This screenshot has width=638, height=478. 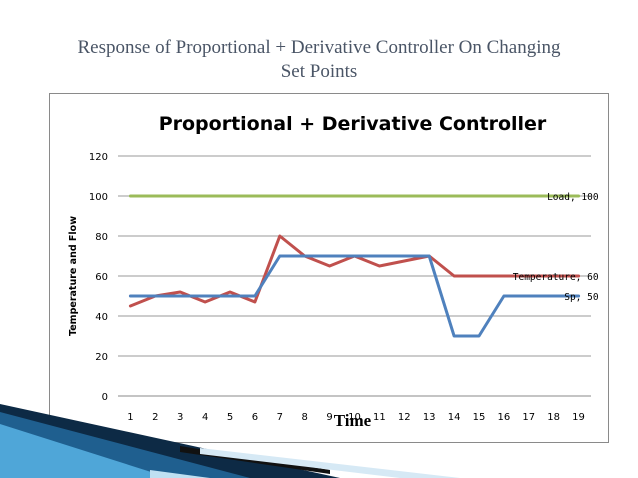 I want to click on chart-title: Proportional + Derivative Controller, so click(x=353, y=124).